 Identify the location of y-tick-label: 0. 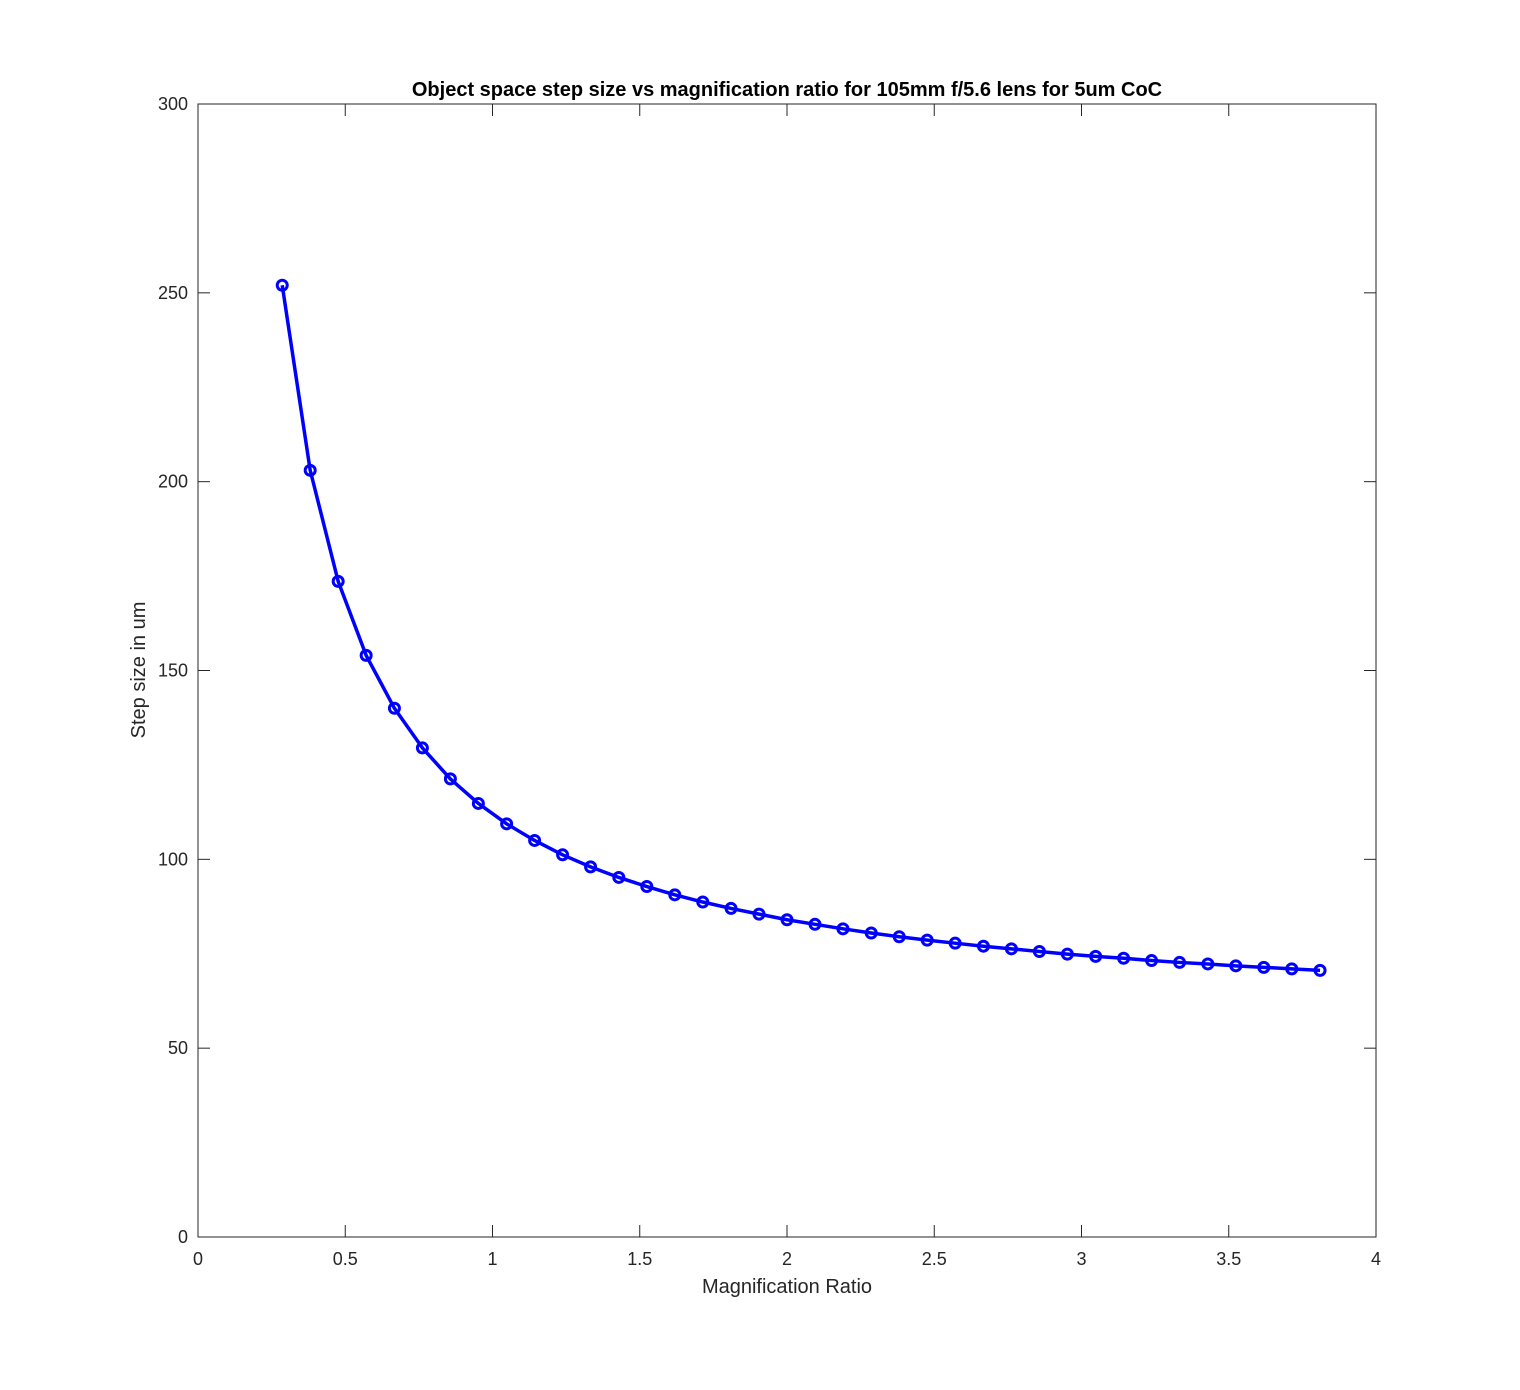
(183, 1237).